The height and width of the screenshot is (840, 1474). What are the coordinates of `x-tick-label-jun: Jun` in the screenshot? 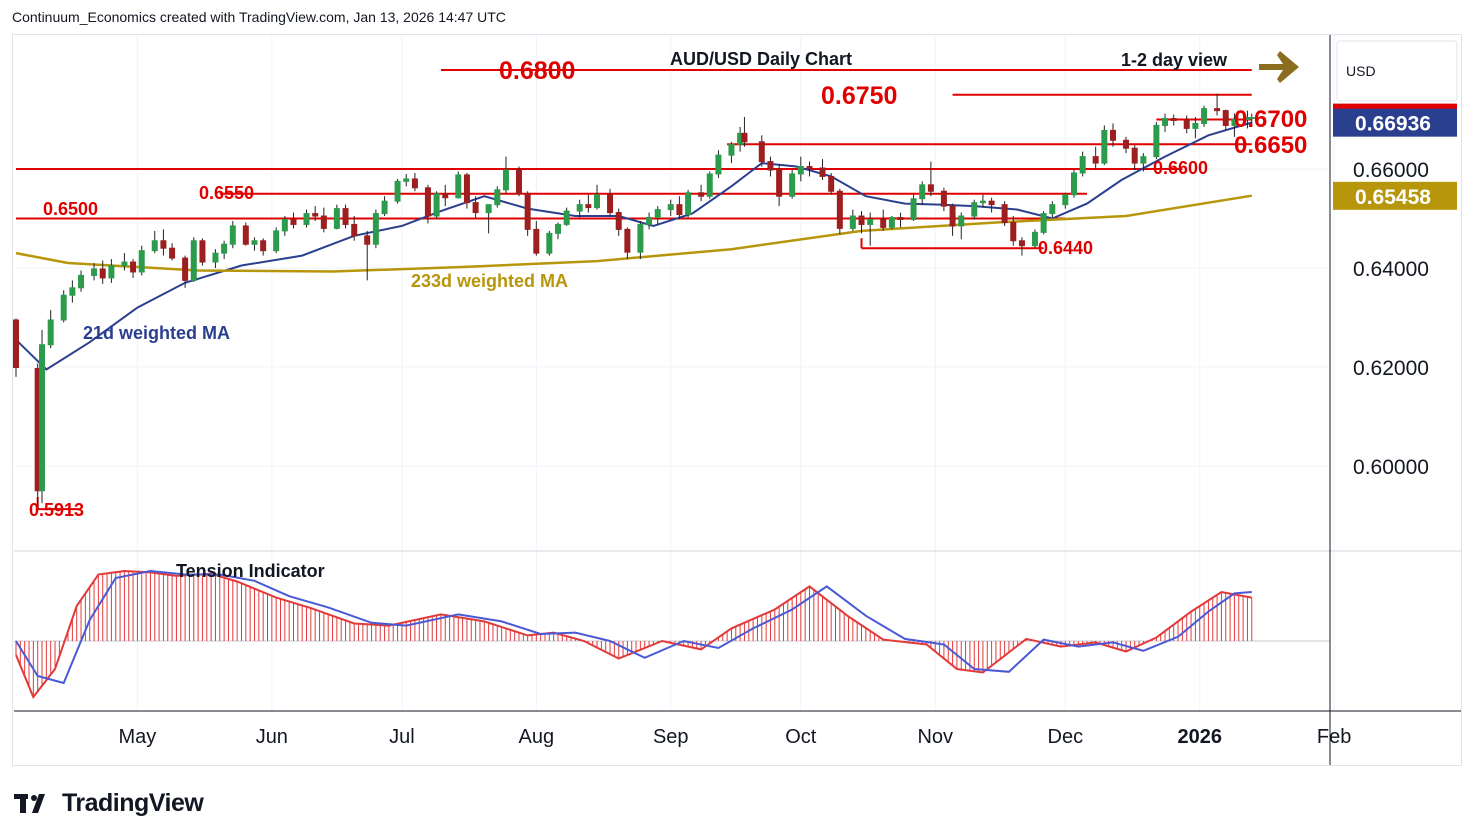 It's located at (272, 737).